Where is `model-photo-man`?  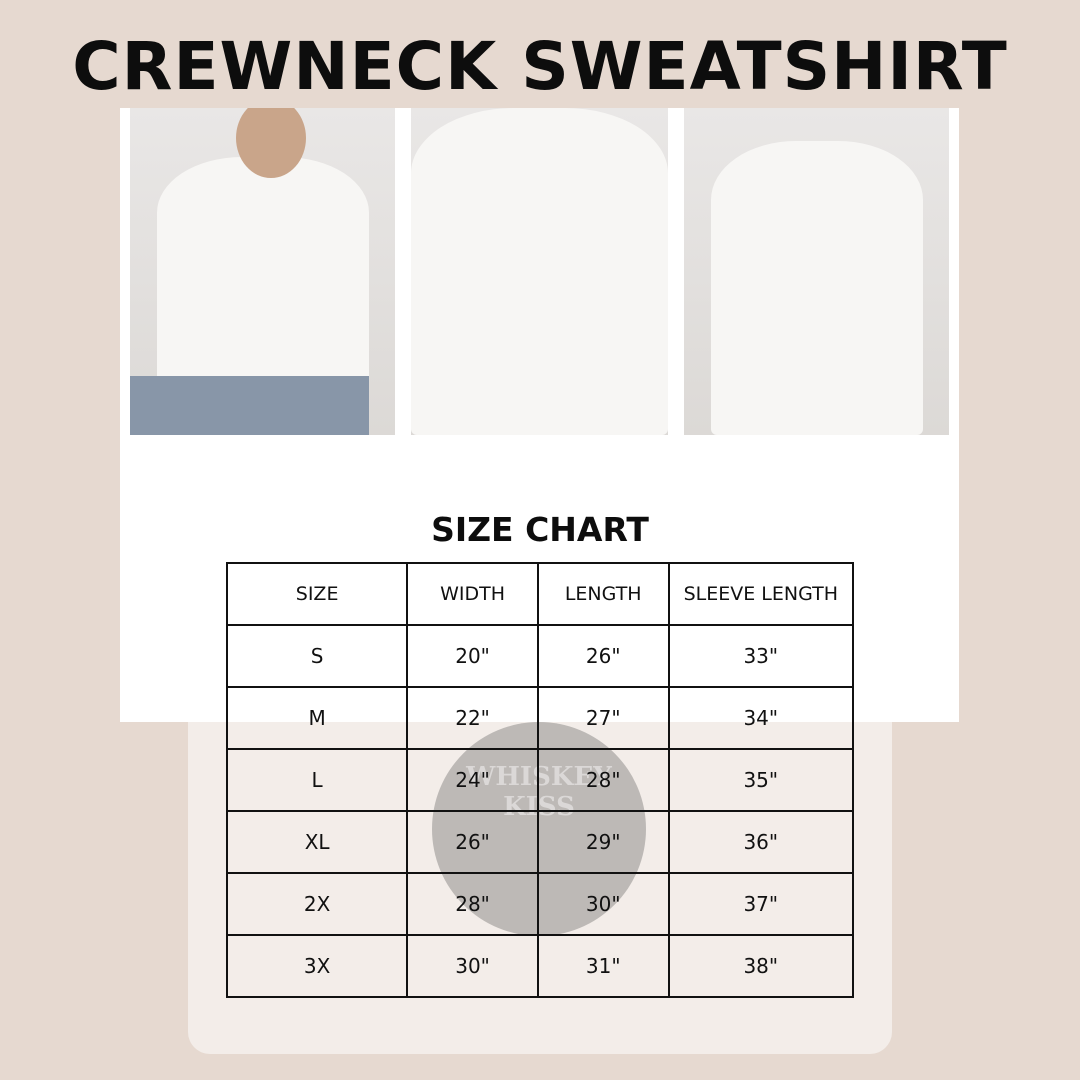
model-photo-man is located at coordinates (262, 271).